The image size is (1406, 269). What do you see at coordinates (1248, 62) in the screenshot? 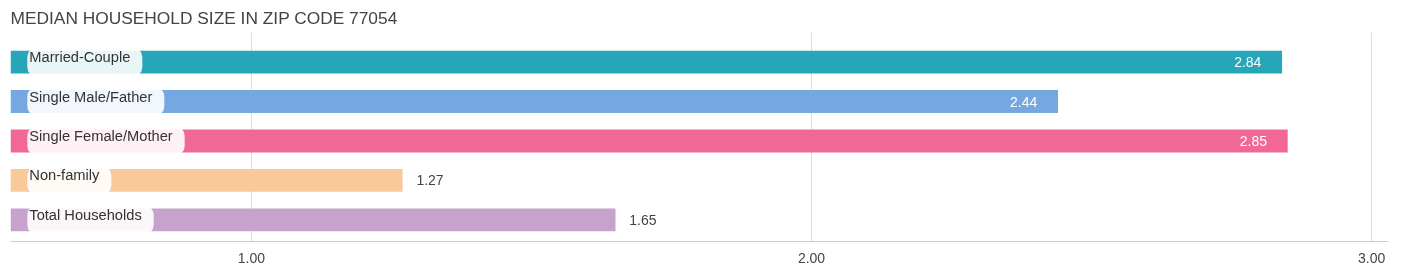
I see `data-label: 2.84` at bounding box center [1248, 62].